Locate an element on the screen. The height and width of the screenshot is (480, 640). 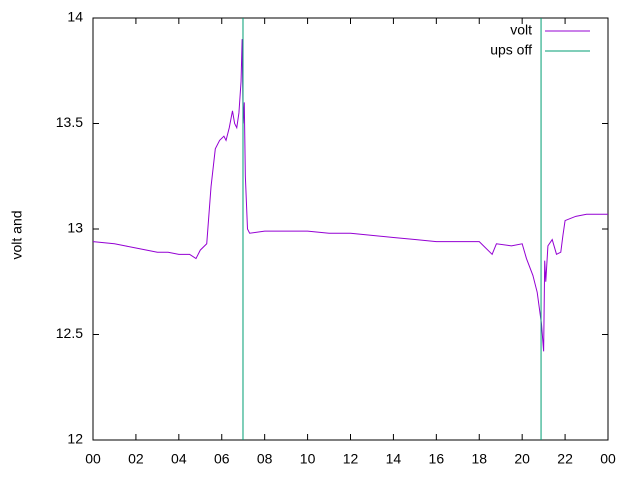
x-tick-label: 20 is located at coordinates (522, 459).